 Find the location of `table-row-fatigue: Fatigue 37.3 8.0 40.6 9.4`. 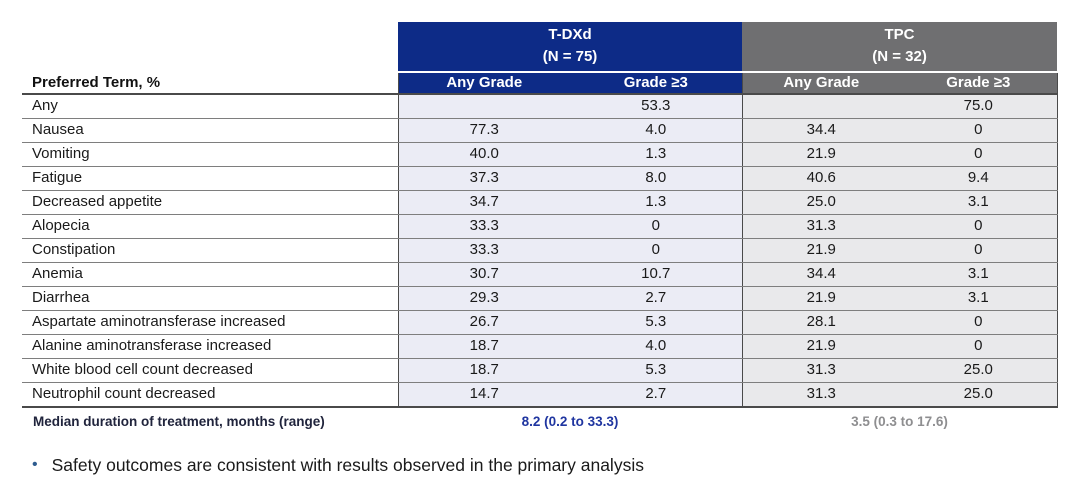

table-row-fatigue: Fatigue 37.3 8.0 40.6 9.4 is located at coordinates (540, 178).